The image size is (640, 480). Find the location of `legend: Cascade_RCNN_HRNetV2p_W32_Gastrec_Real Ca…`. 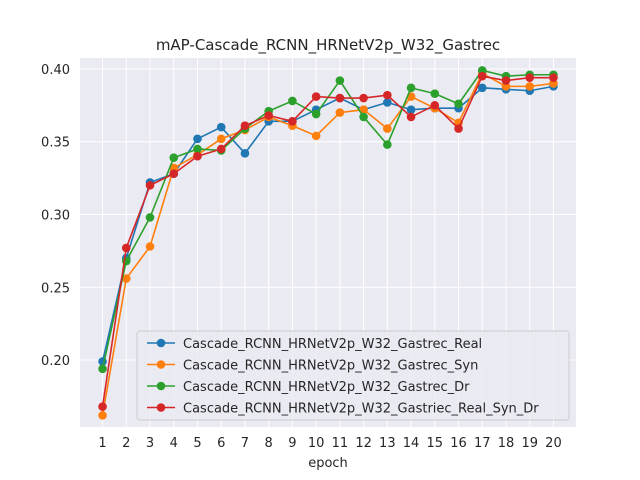

legend: Cascade_RCNN_HRNetV2p_W32_Gastrec_Real Ca… is located at coordinates (353, 375).